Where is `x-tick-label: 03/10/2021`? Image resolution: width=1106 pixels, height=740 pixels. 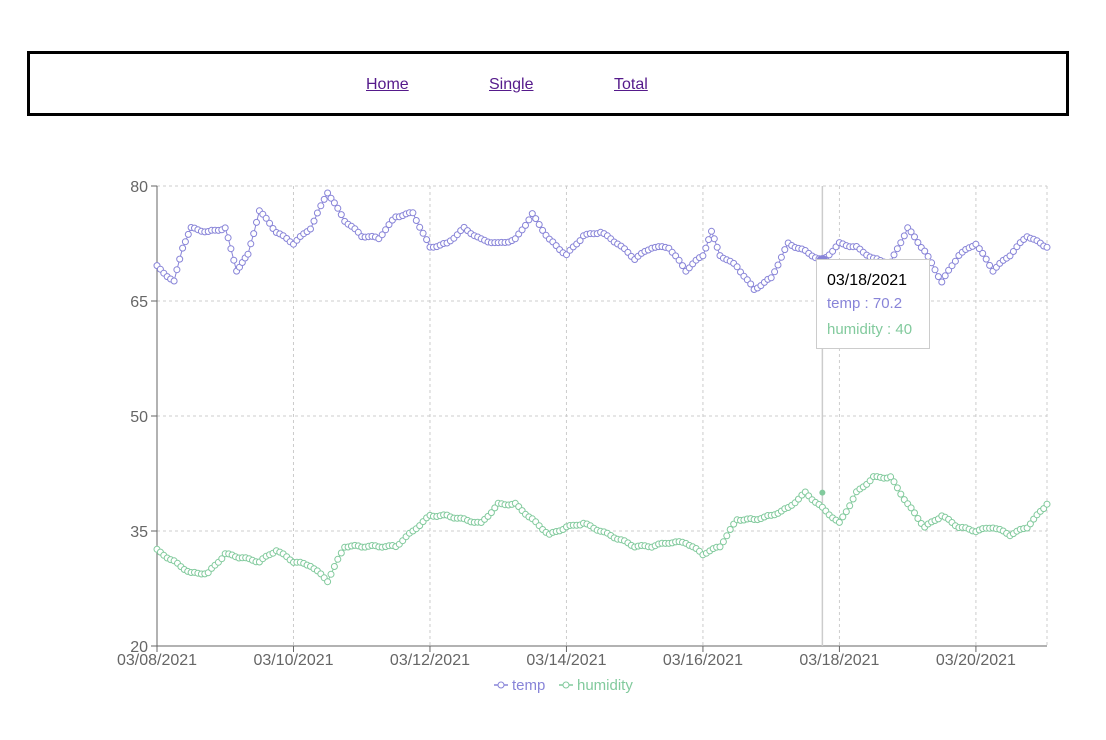 x-tick-label: 03/10/2021 is located at coordinates (293, 660).